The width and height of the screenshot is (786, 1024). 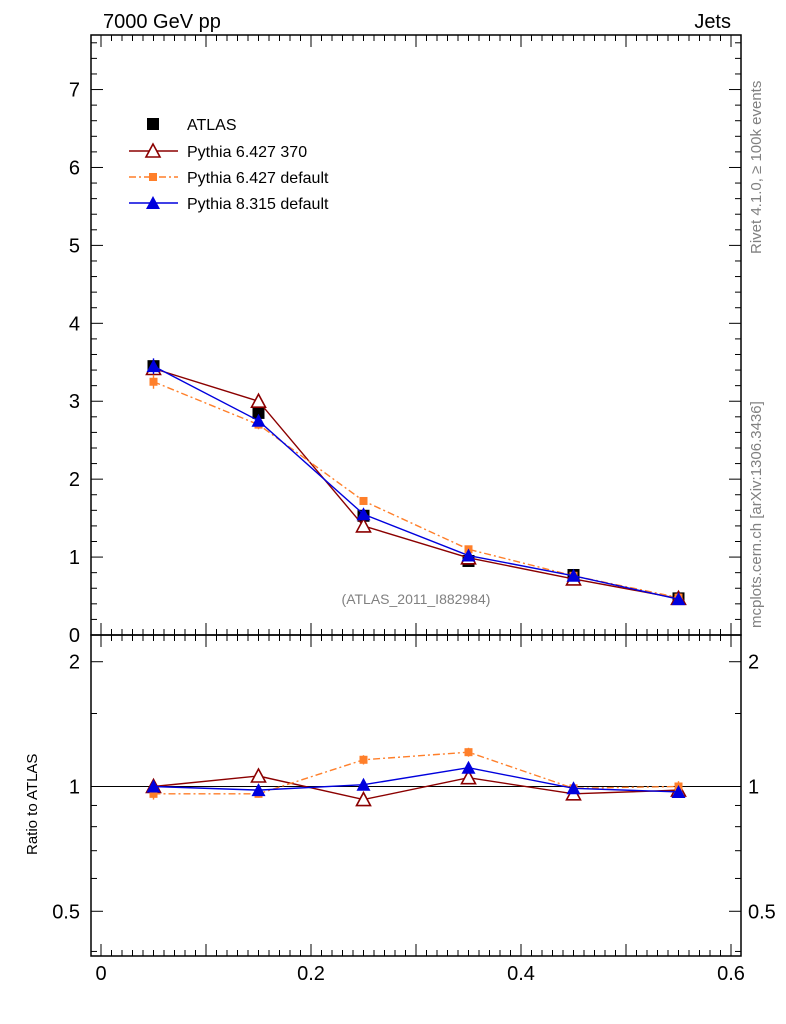 I want to click on rivet-label: Rivet 4.1.0, ≥ 100k events, so click(x=756, y=167).